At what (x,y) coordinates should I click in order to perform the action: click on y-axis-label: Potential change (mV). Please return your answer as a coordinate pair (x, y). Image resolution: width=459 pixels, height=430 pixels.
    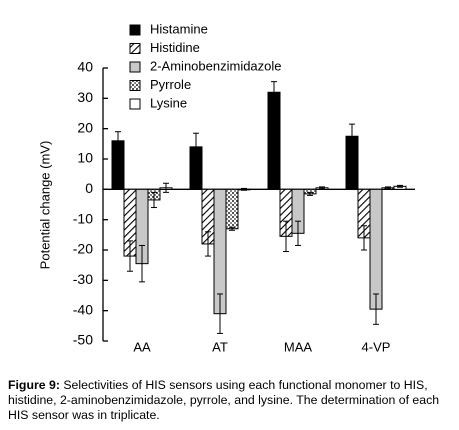
    Looking at the image, I should click on (44, 205).